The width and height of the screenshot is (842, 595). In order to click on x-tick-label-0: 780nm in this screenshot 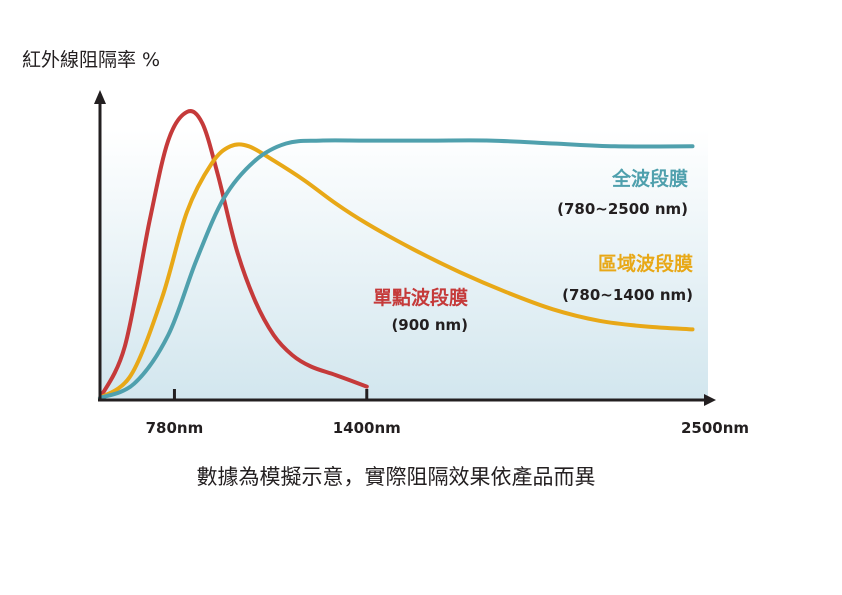, I will do `click(175, 428)`.